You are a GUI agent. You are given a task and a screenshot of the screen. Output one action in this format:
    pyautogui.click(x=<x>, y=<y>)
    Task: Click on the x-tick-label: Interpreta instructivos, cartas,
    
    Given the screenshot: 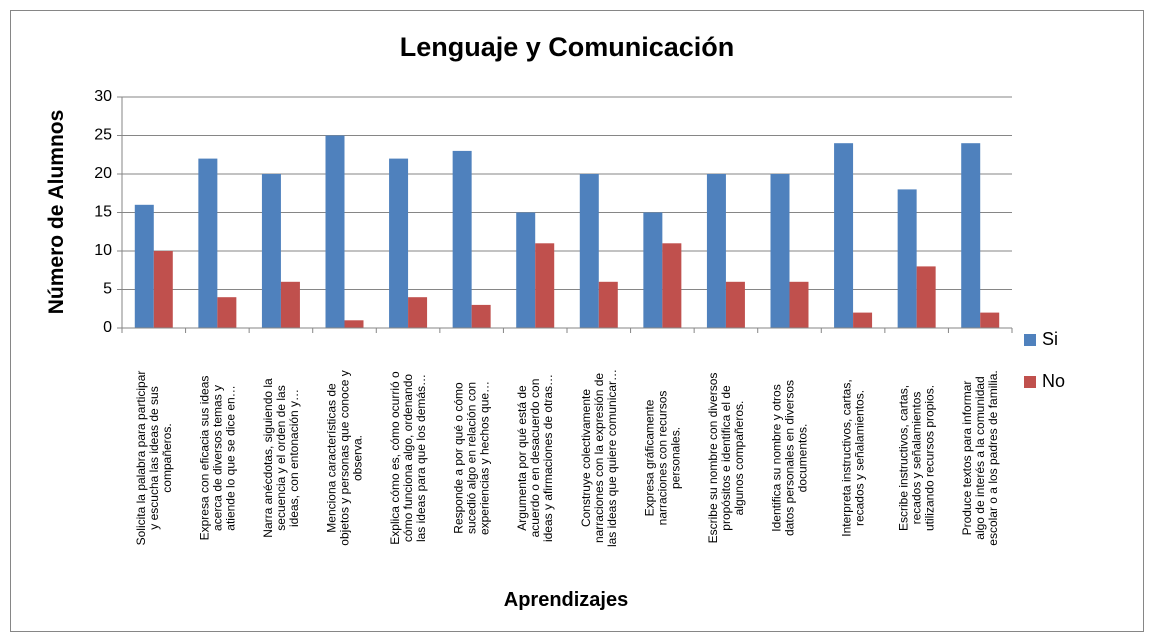 What is the action you would take?
    pyautogui.click(x=847, y=457)
    